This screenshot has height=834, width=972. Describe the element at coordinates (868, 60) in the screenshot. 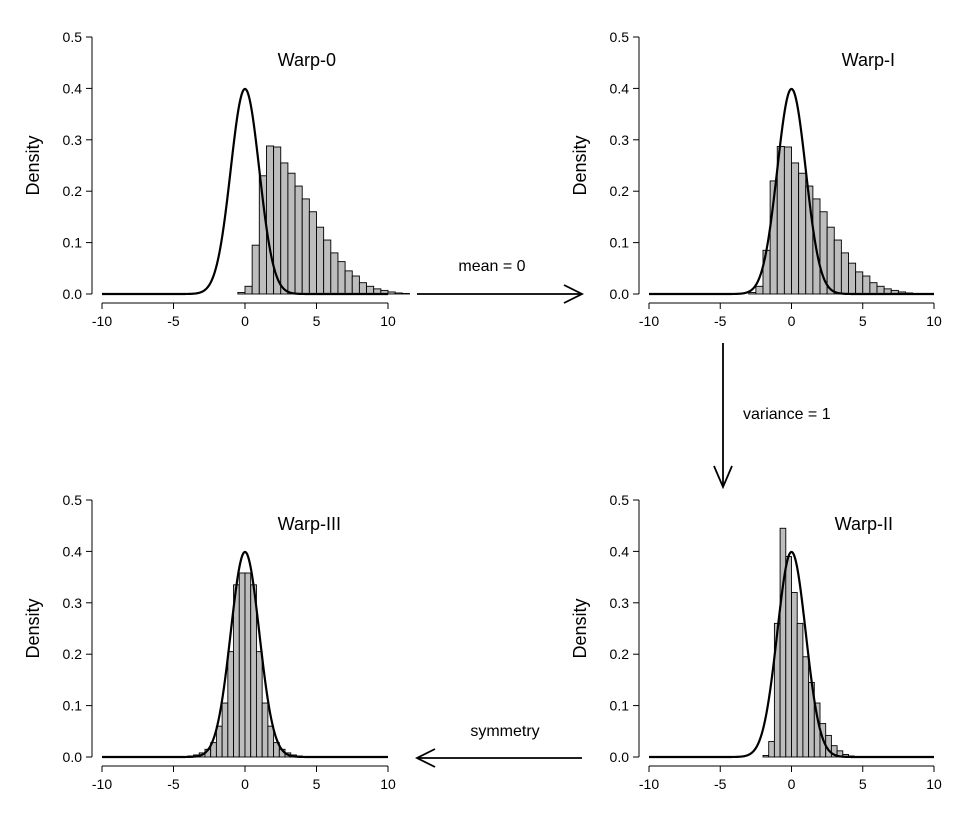

I see `panel-title: Warp-I` at that location.